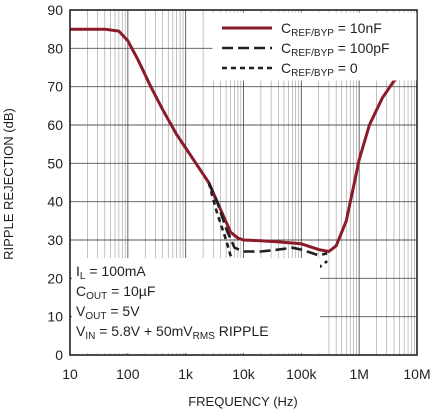 The height and width of the screenshot is (414, 435). What do you see at coordinates (55, 163) in the screenshot?
I see `y-tick-label: 50` at bounding box center [55, 163].